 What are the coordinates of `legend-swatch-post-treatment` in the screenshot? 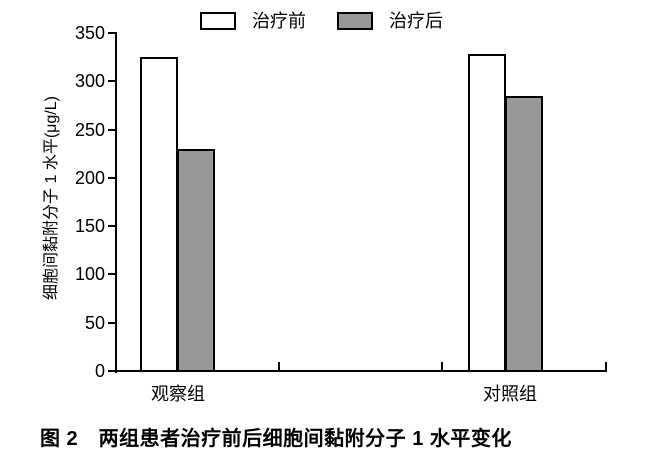 It's located at (355, 21).